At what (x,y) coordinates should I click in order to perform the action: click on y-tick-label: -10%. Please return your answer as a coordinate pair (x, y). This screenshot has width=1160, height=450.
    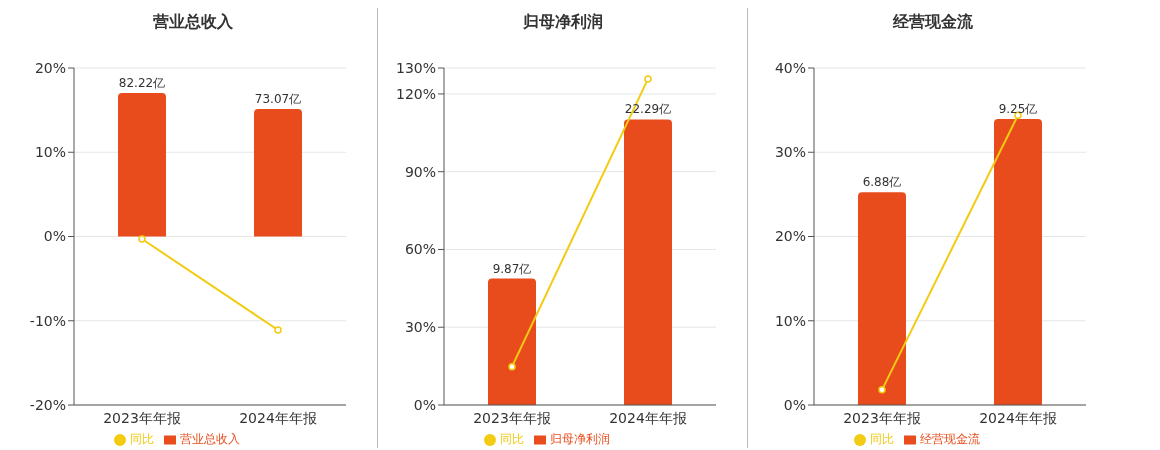
    Looking at the image, I should click on (47, 320).